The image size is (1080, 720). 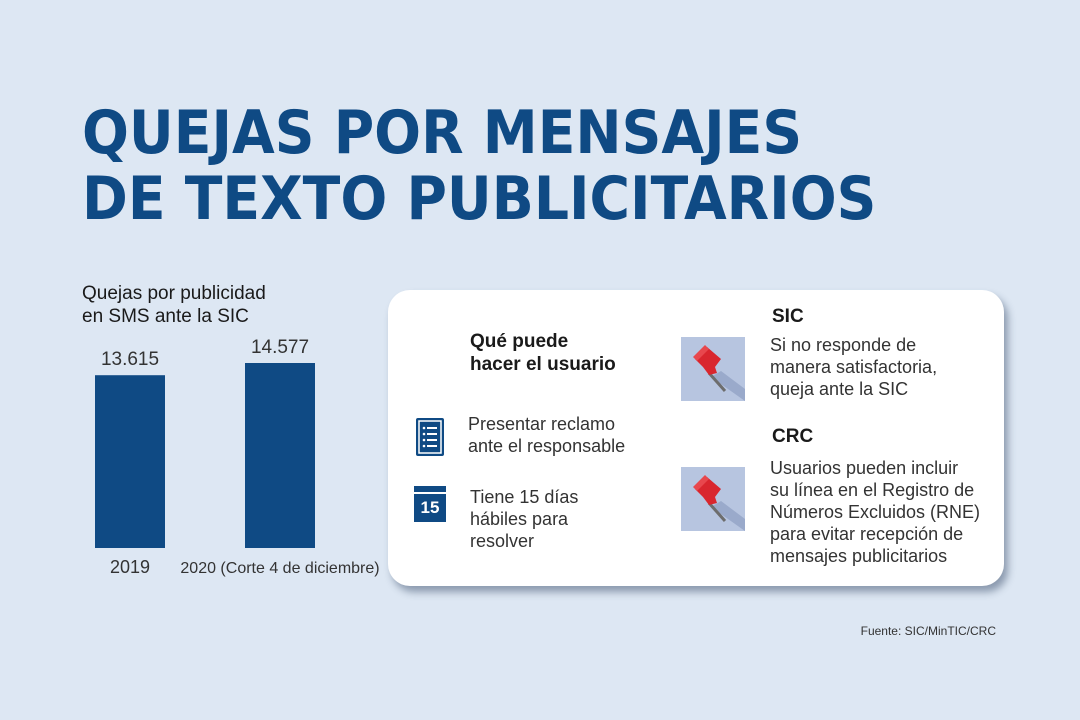 What do you see at coordinates (165, 316) in the screenshot?
I see `chart-title-line-2: en SMS ante la SIC` at bounding box center [165, 316].